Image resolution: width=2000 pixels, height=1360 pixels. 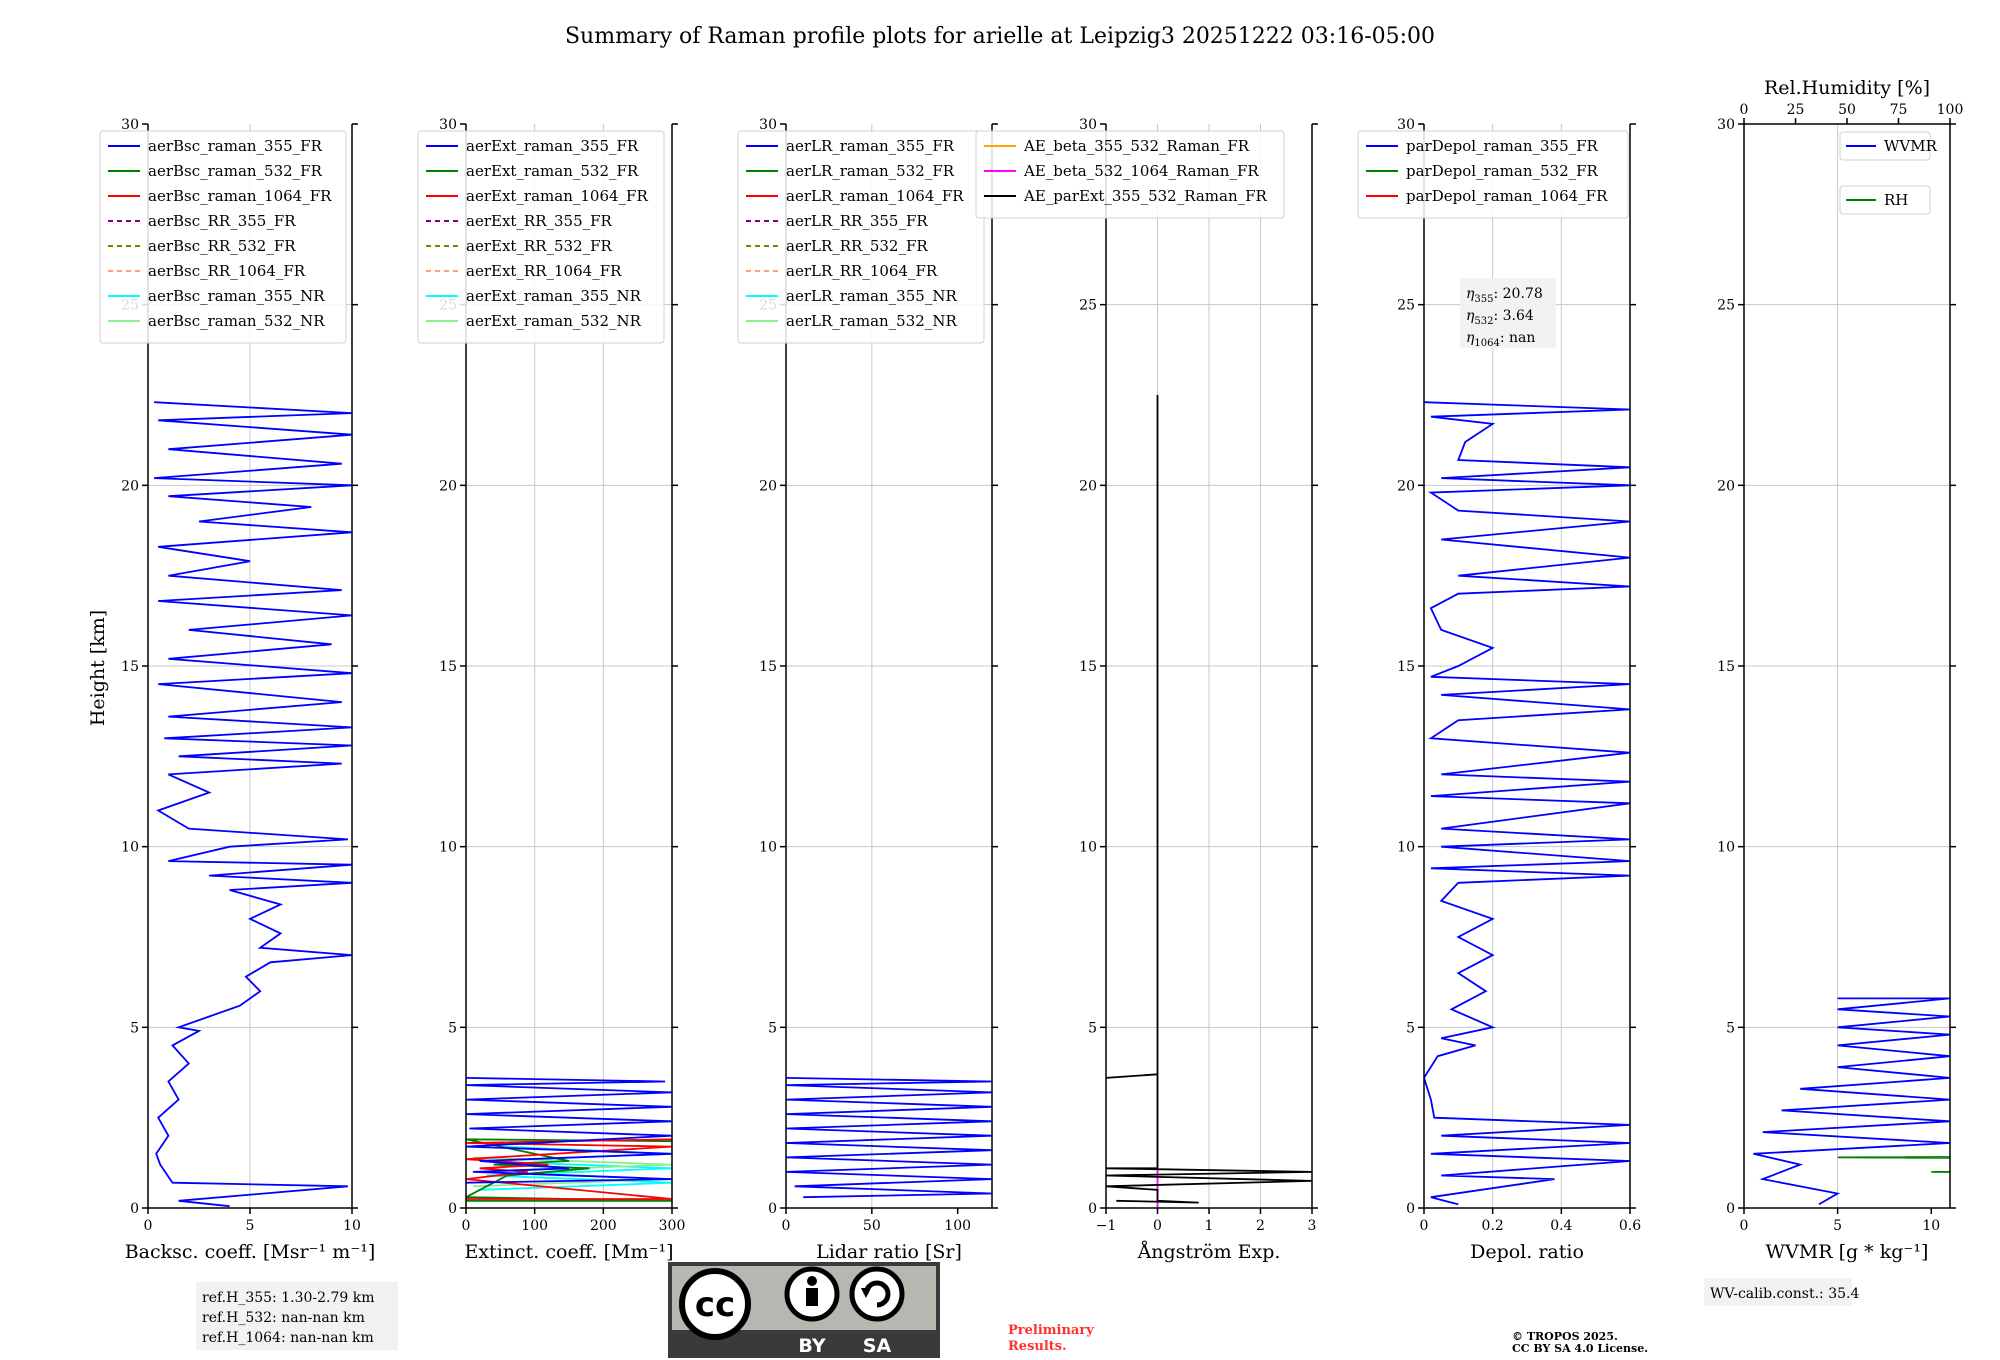 What do you see at coordinates (1051, 1330) in the screenshot?
I see `preliminary-note-line1: Preliminary` at bounding box center [1051, 1330].